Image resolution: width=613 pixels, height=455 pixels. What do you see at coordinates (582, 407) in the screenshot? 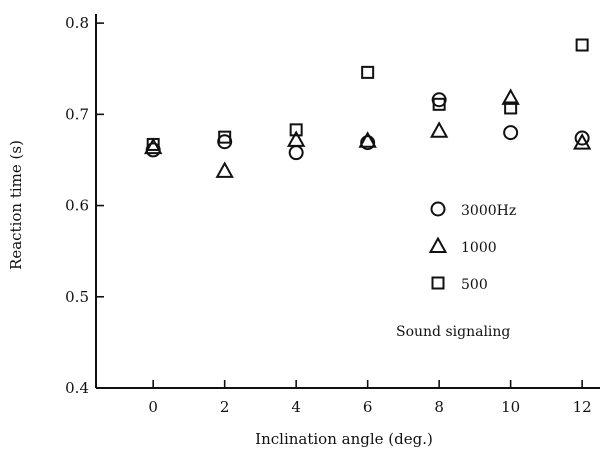
I see `x-tick-label-12: 12` at bounding box center [582, 407].